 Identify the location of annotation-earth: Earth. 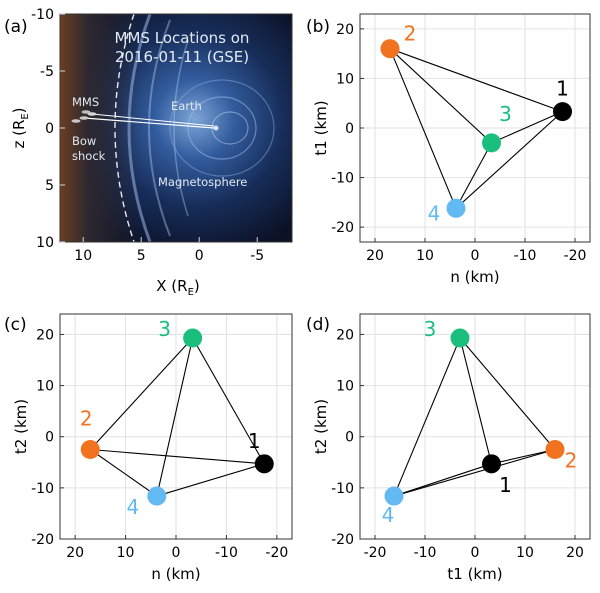
(186, 106).